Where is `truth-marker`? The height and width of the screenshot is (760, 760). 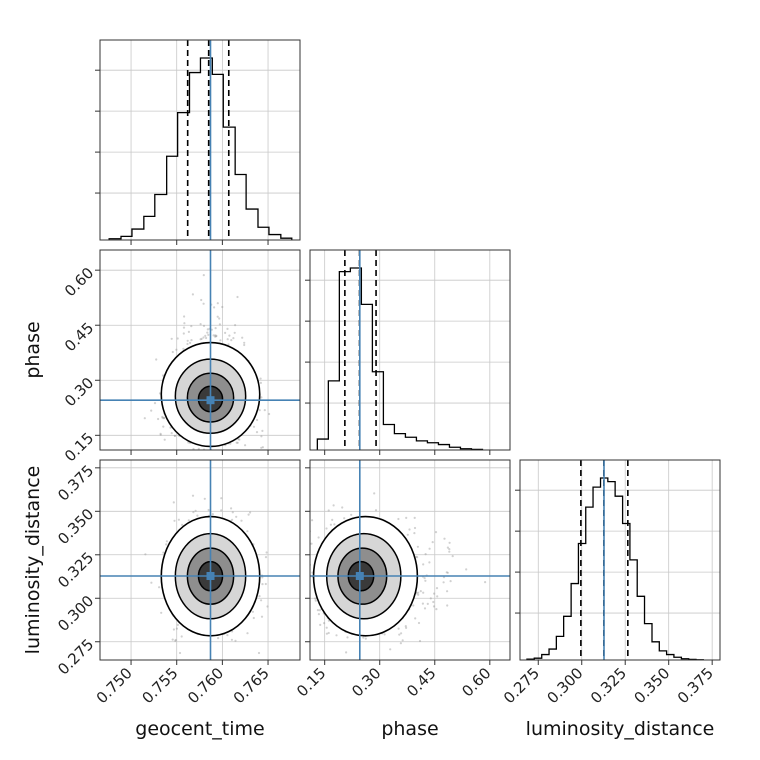 truth-marker is located at coordinates (359, 576).